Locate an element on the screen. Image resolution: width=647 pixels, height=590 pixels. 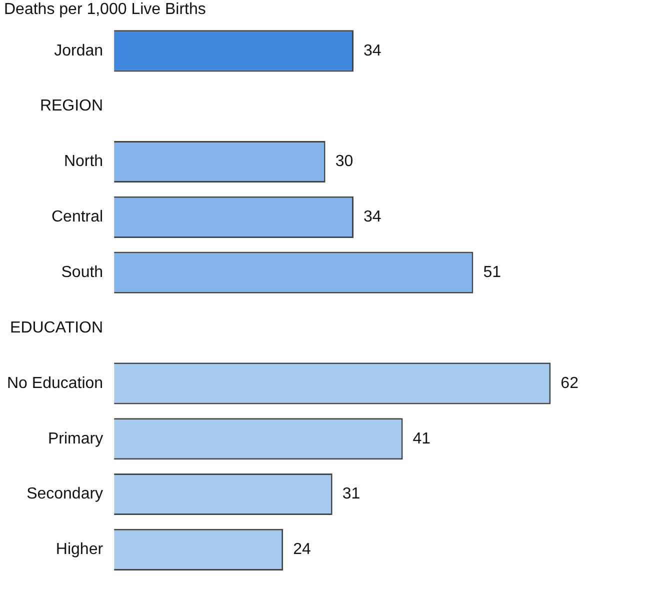
y-tick-label: North is located at coordinates (84, 161).